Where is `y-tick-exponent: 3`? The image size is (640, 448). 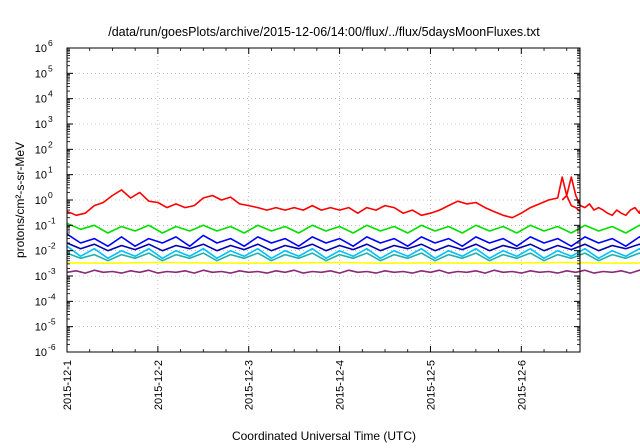
y-tick-exponent: 3 is located at coordinates (50, 119).